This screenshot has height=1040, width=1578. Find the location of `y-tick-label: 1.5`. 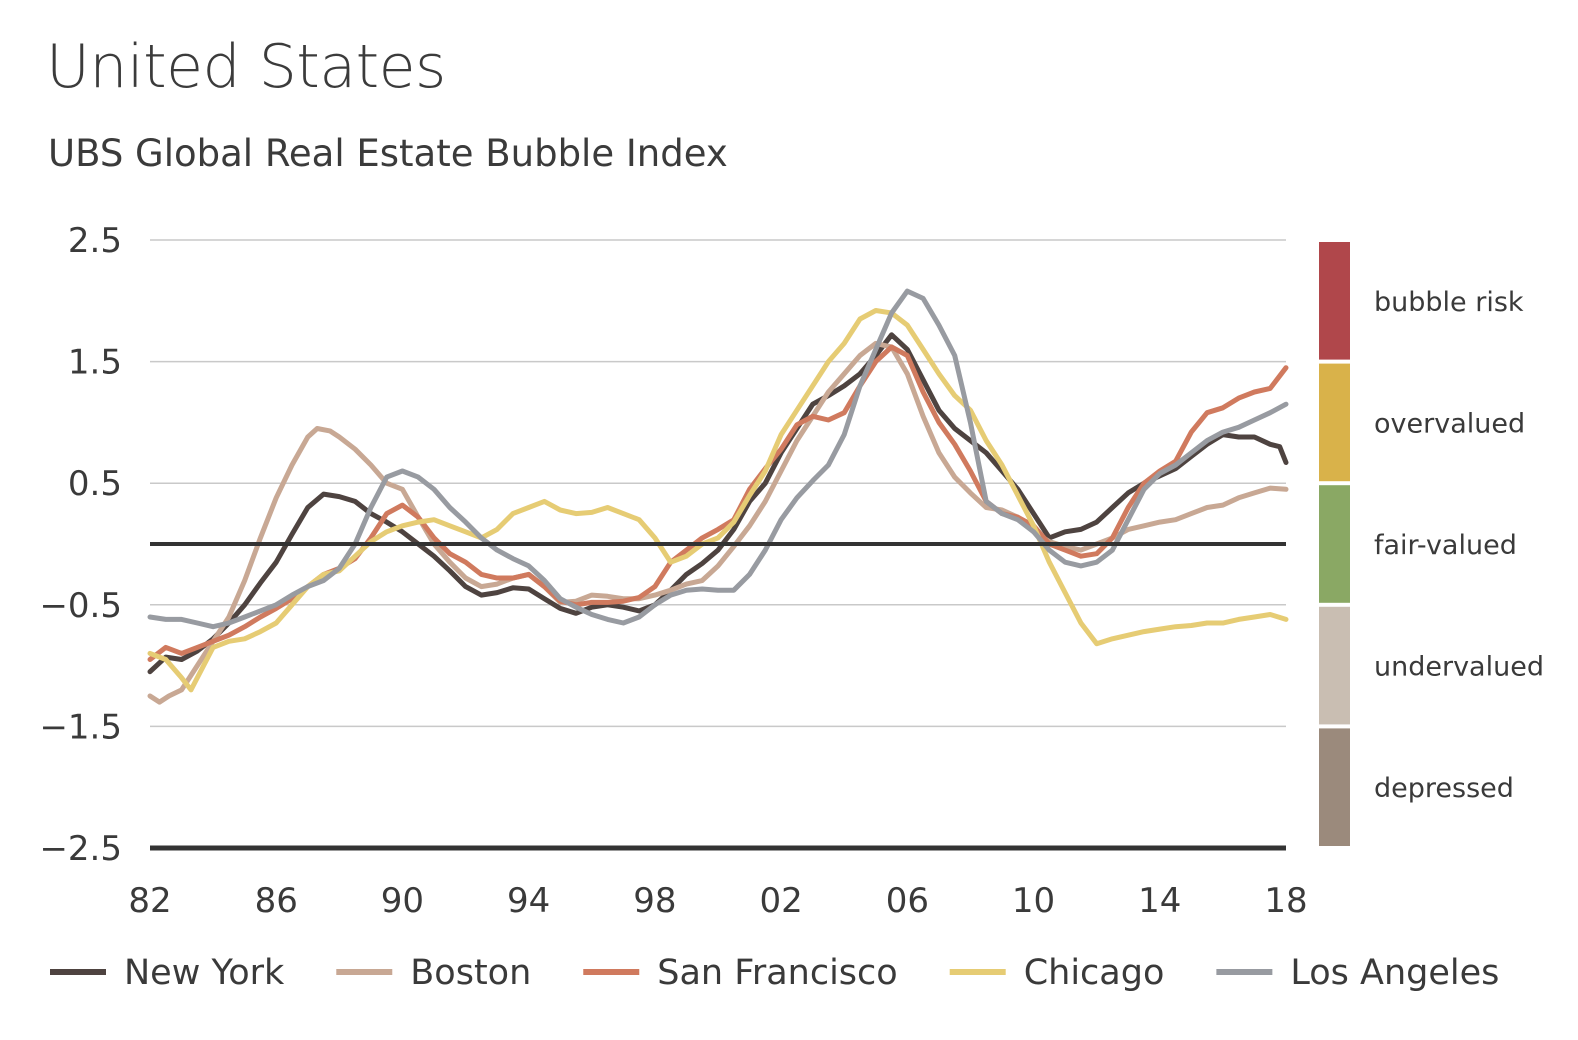

y-tick-label: 1.5 is located at coordinates (95, 363).